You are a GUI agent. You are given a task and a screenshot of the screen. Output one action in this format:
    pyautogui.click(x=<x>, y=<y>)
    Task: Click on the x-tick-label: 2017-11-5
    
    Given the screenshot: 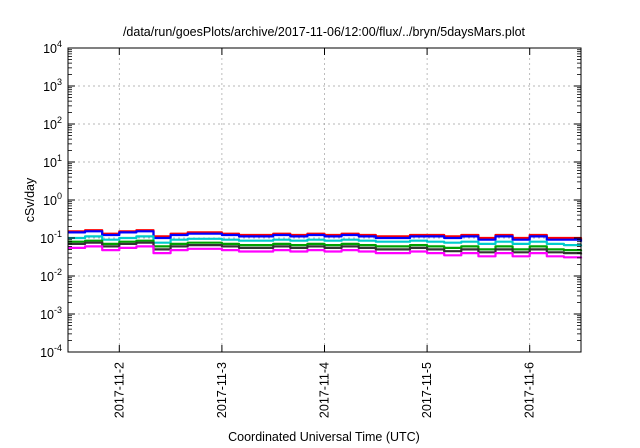 What is the action you would take?
    pyautogui.click(x=427, y=390)
    